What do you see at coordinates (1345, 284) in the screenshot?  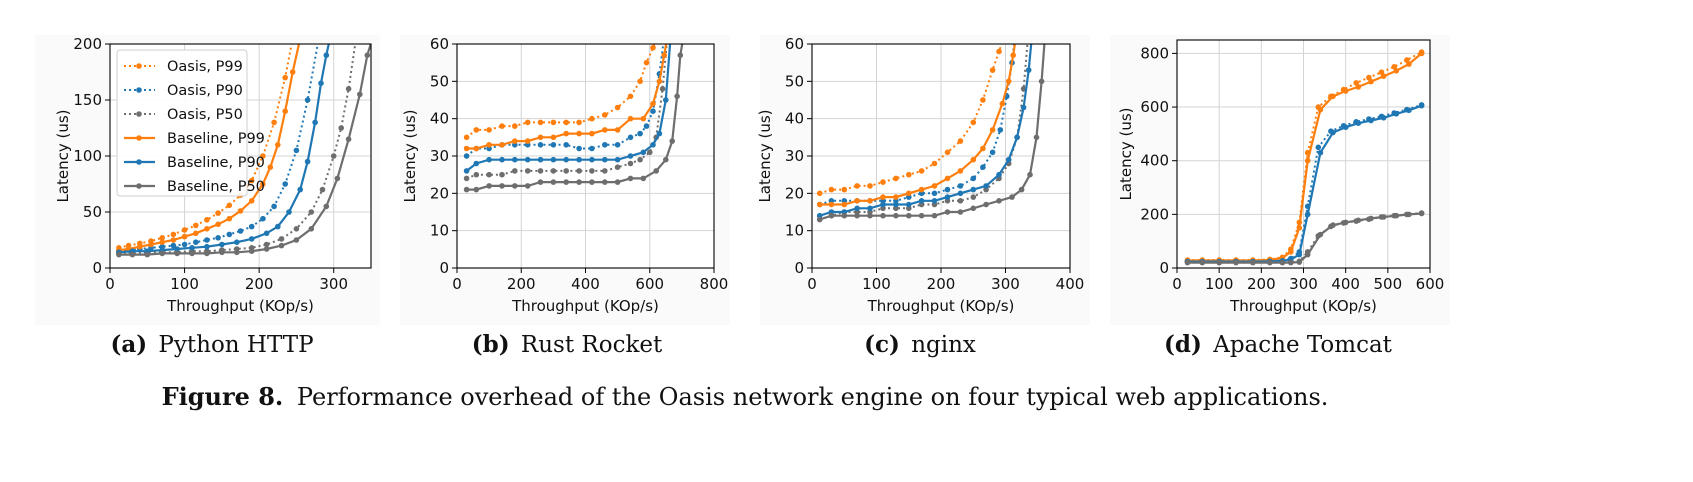 I see `x-tick-label: 400` at bounding box center [1345, 284].